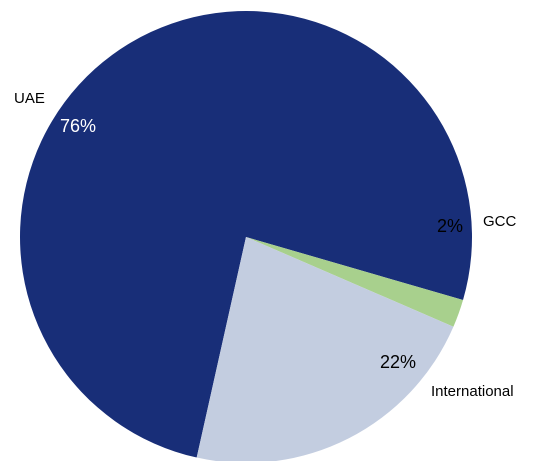 This screenshot has height=461, width=534. Describe the element at coordinates (29, 98) in the screenshot. I see `category-label-uae: UAE` at that location.